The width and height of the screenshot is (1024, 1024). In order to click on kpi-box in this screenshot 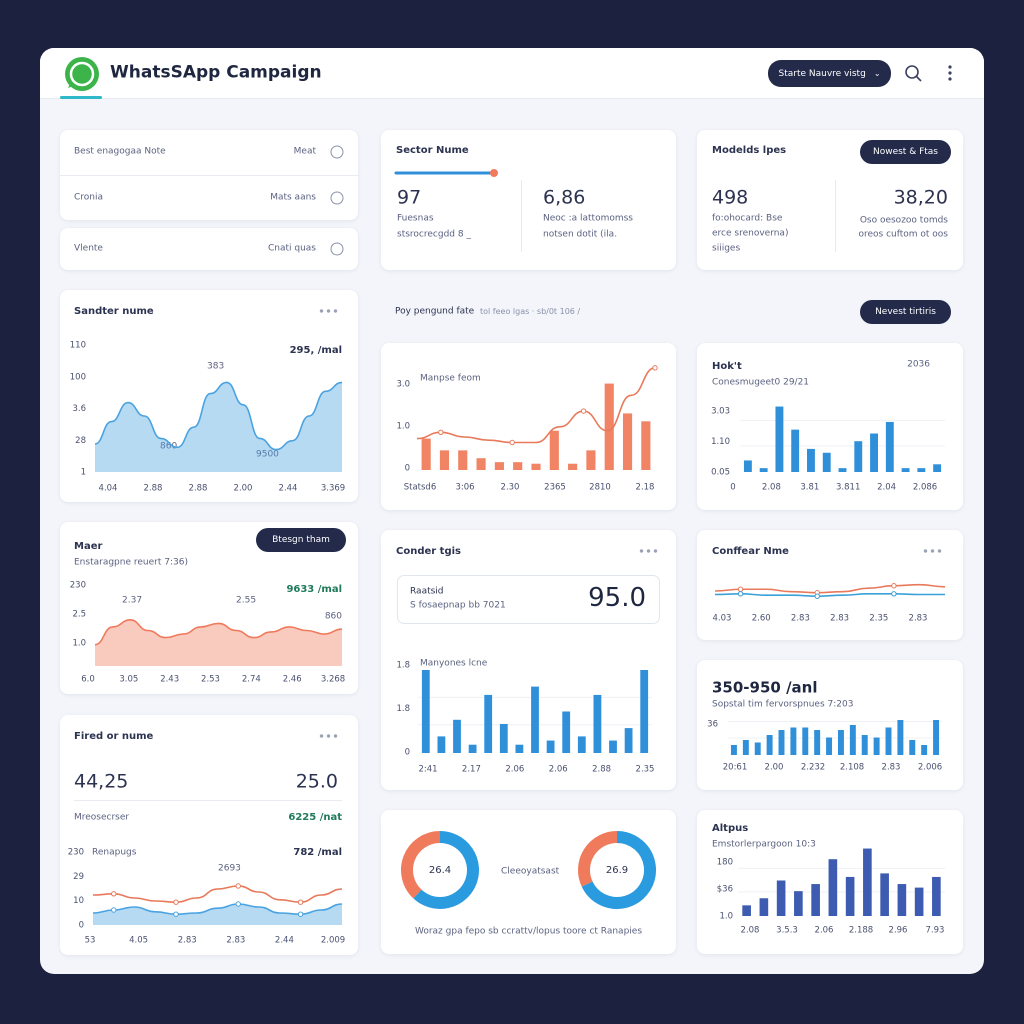, I will do `click(528, 599)`.